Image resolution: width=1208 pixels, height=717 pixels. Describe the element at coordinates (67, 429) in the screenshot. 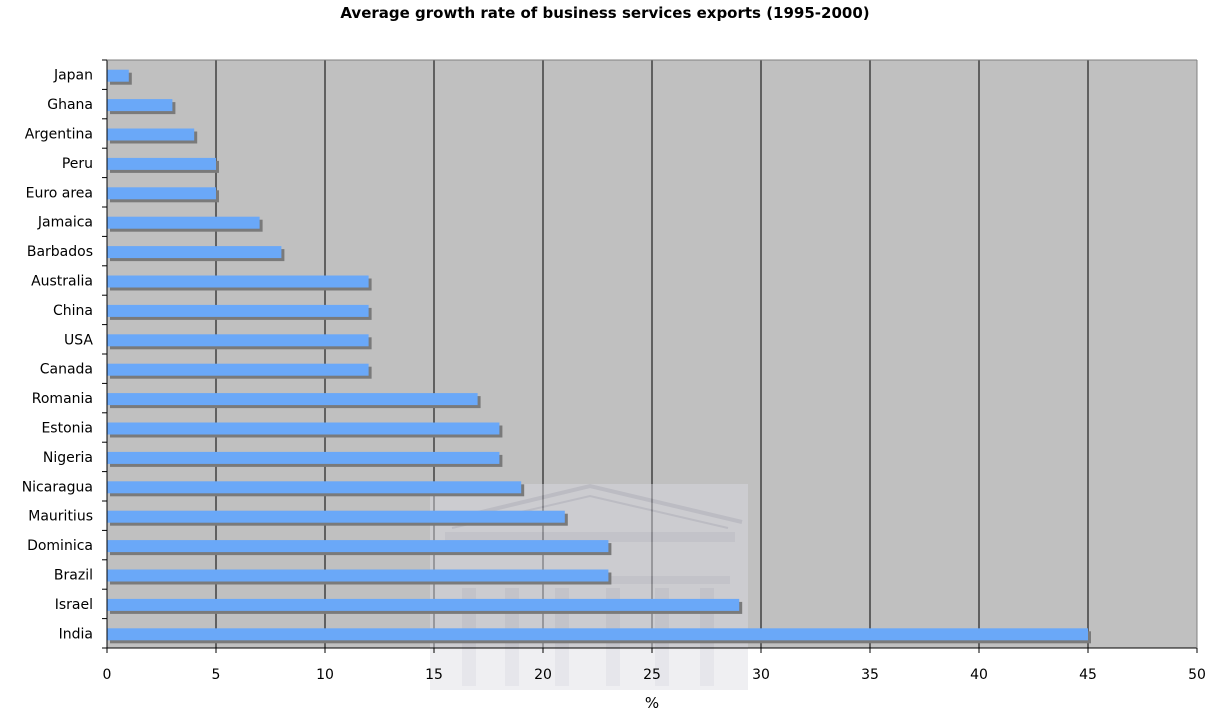

I see `category-label: Estonia` at that location.